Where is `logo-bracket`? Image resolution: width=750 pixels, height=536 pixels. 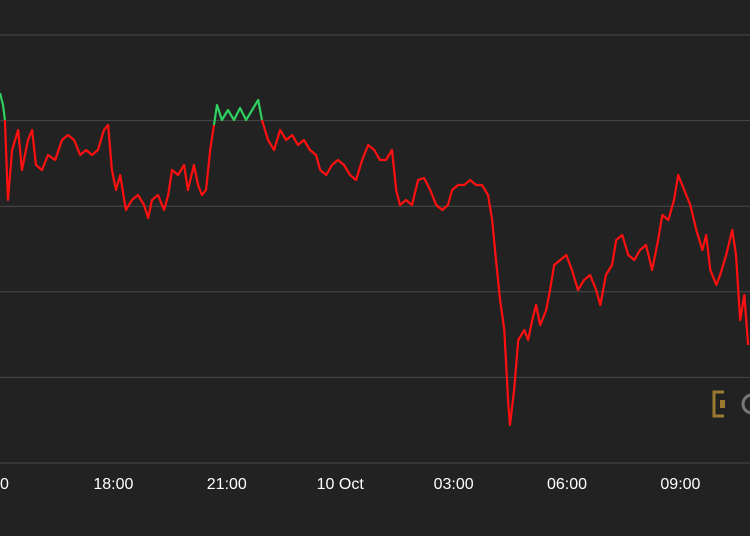 logo-bracket is located at coordinates (718, 404).